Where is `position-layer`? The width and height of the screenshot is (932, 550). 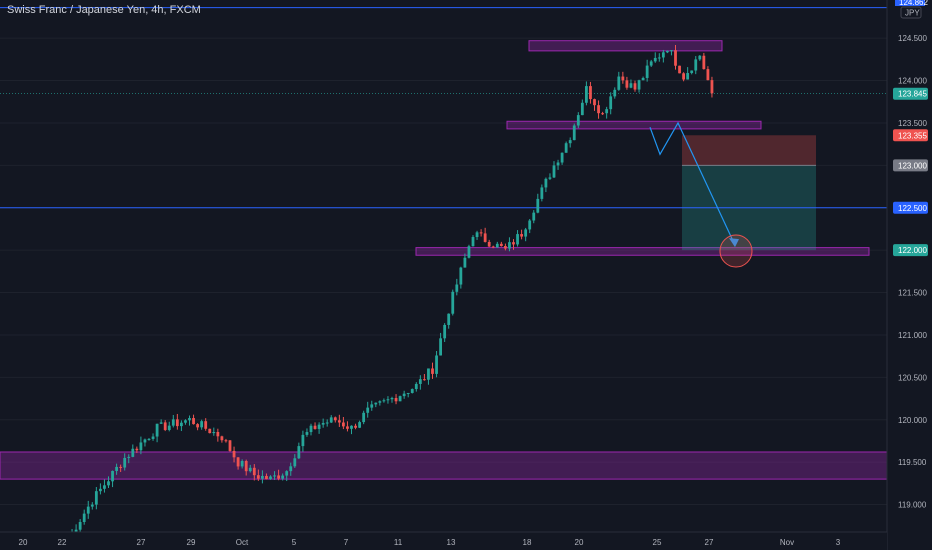
position-layer is located at coordinates (749, 193).